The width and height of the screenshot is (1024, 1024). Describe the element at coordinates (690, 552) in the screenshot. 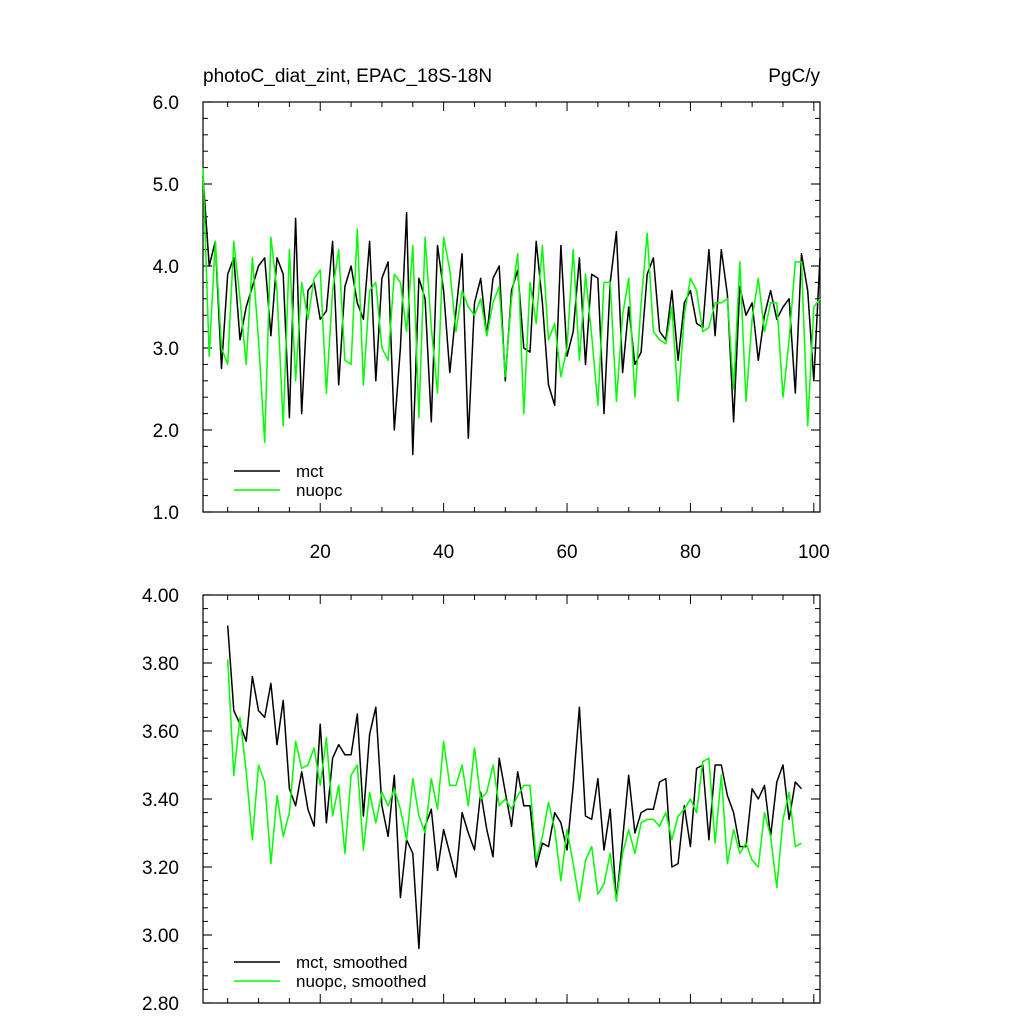

I see `x-tick-label: 80` at that location.